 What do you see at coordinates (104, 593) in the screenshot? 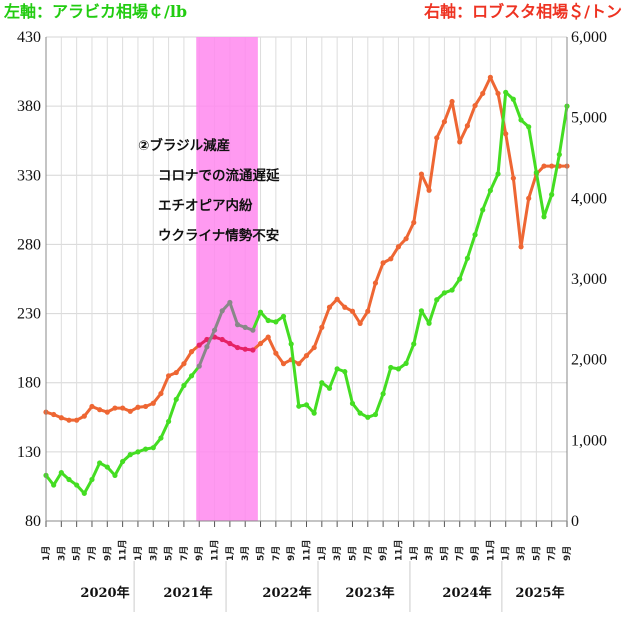
I see `year-label: 2020年` at bounding box center [104, 593].